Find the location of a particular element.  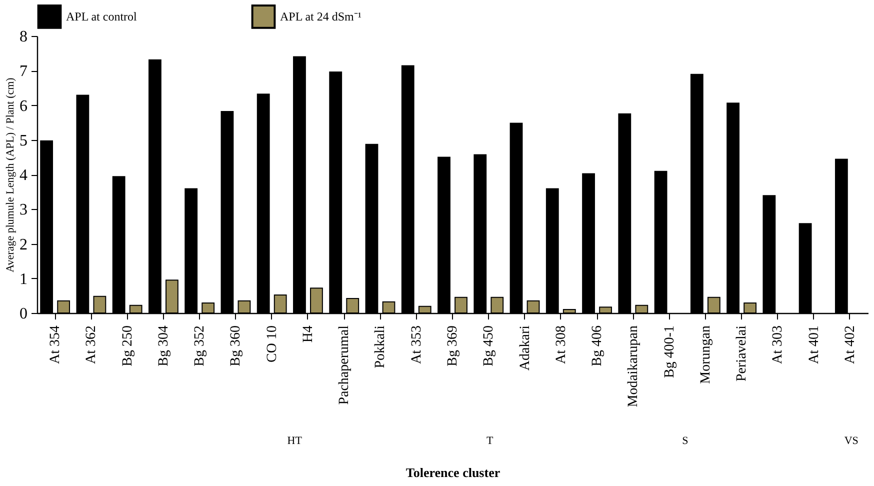

text: T is located at coordinates (490, 441).